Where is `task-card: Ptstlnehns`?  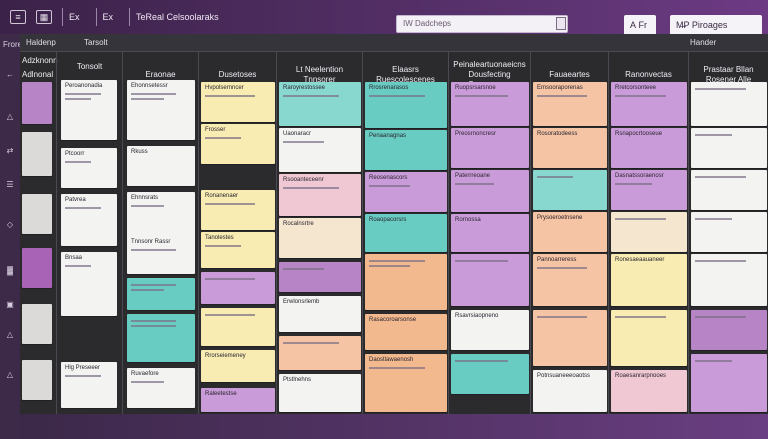
task-card: Ptstlnehns is located at coordinates (320, 393).